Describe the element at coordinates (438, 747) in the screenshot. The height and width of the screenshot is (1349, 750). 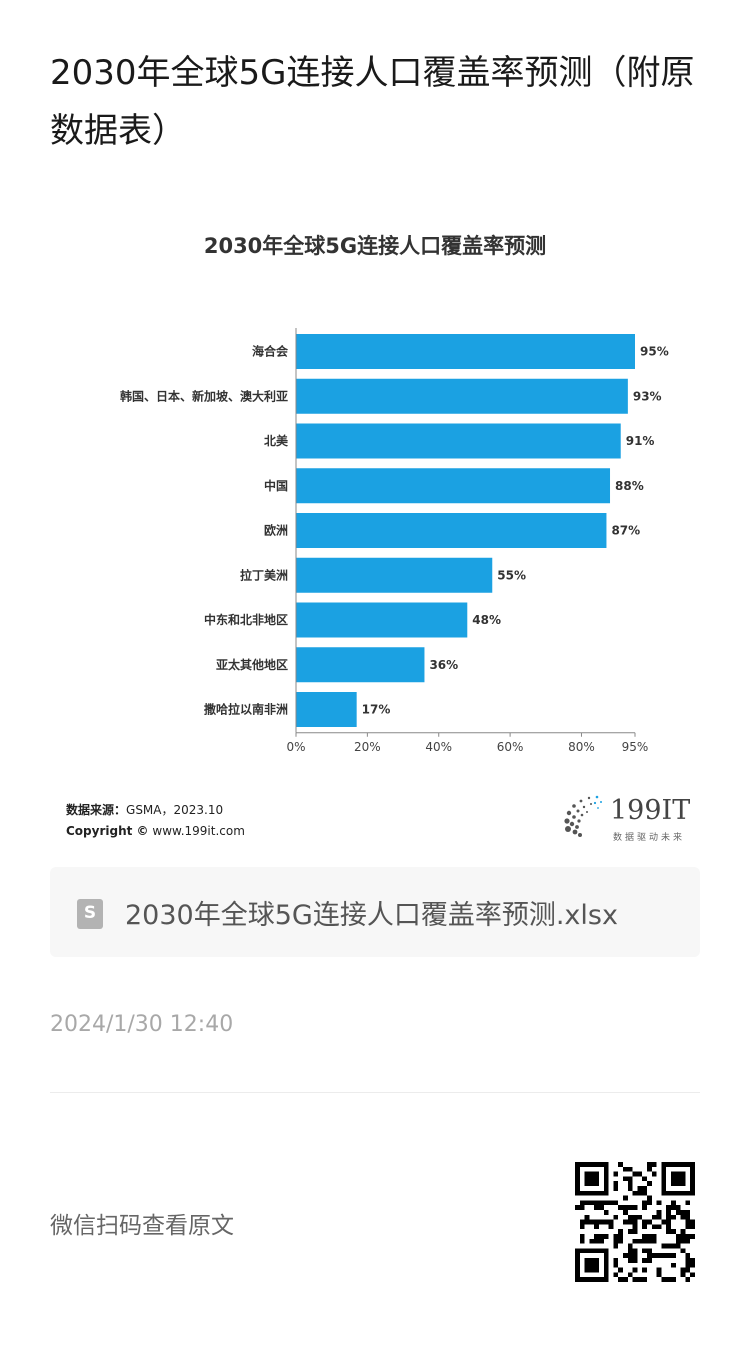
I see `x-tick-label: 40%` at that location.